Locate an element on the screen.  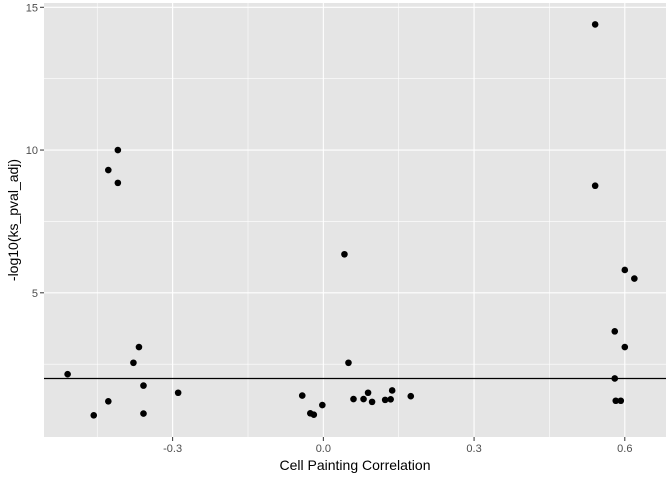
x-axis-ticks: -0.3 0.0 0.3 0.6 is located at coordinates (397, 446).